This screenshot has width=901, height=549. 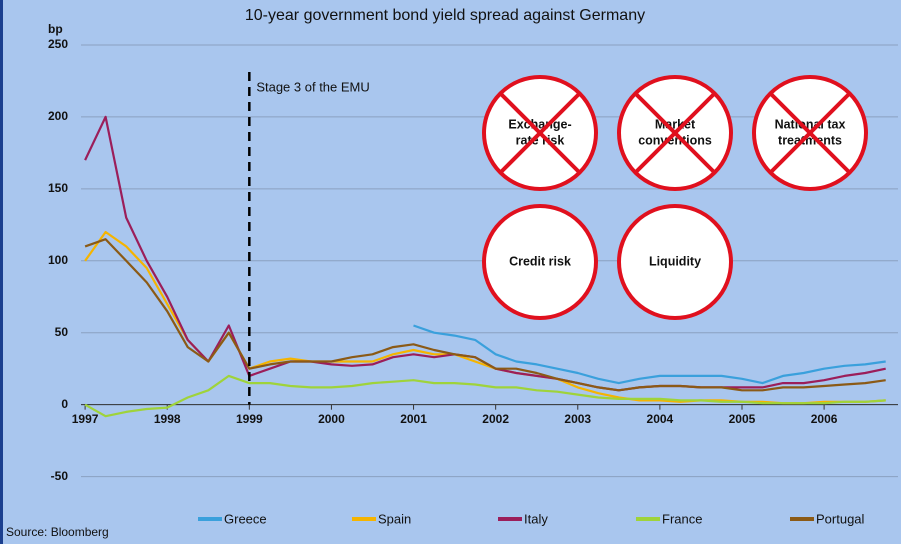 I want to click on legend-label: Spain, so click(x=394, y=518).